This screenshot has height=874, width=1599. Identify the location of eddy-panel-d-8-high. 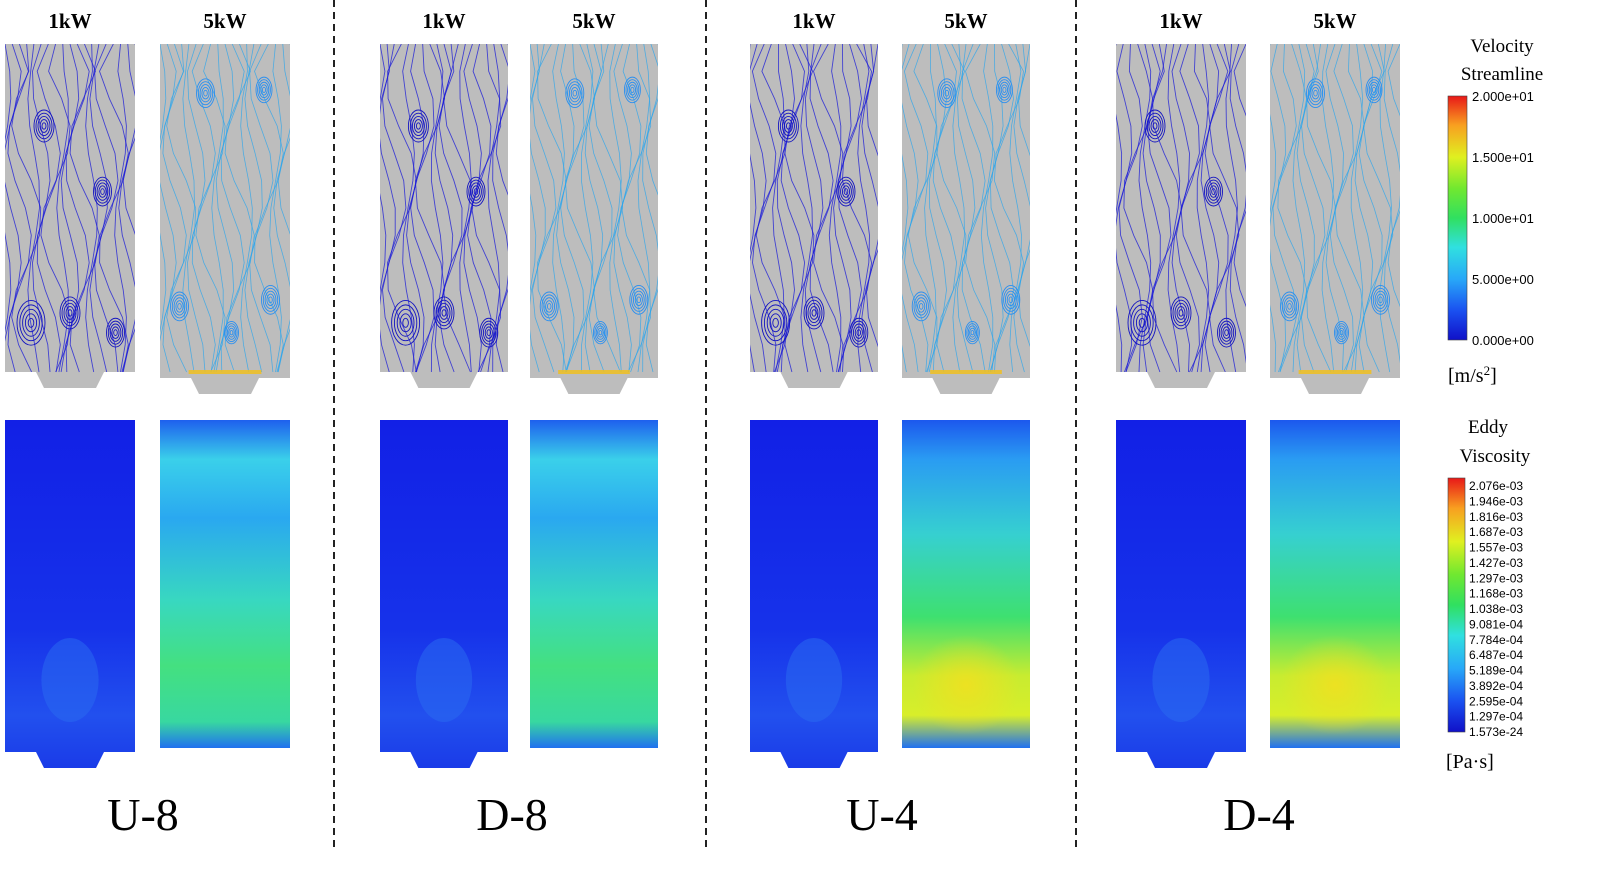
(594, 584).